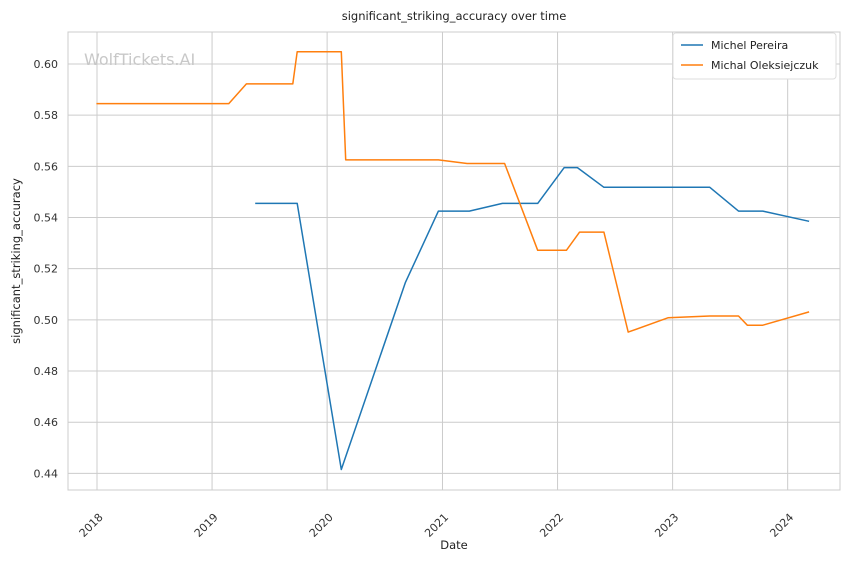 The image size is (852, 561). What do you see at coordinates (46, 371) in the screenshot?
I see `y-tick-label: 0.48` at bounding box center [46, 371].